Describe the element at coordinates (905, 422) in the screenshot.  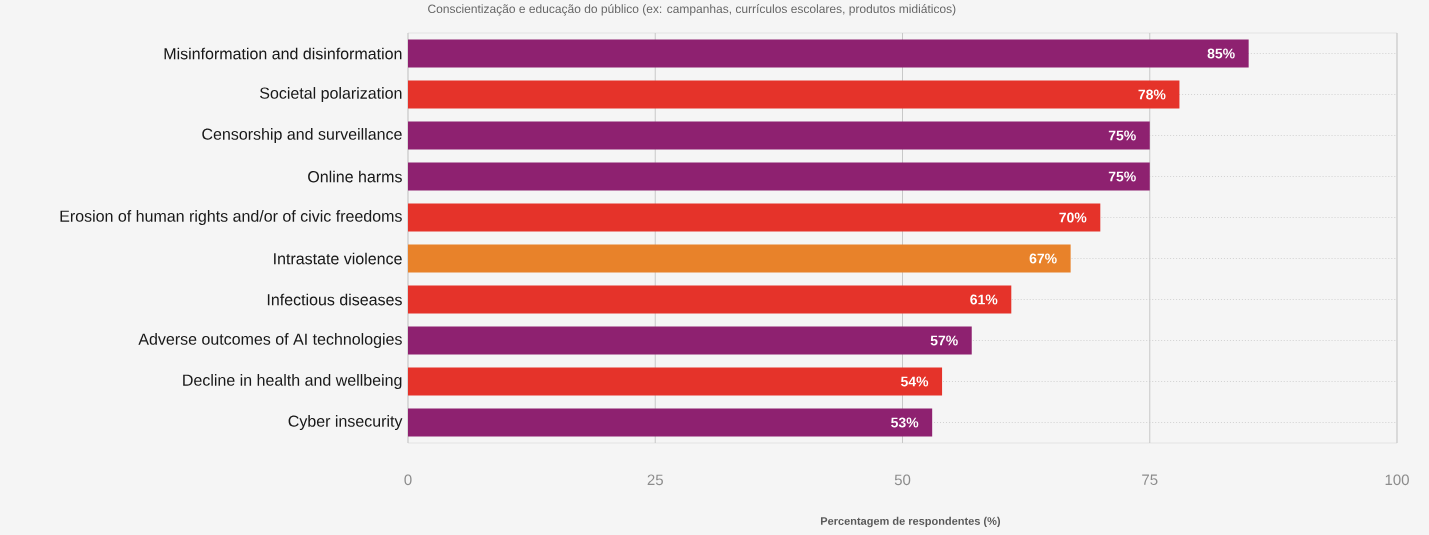
I see `data-label: 53%` at that location.